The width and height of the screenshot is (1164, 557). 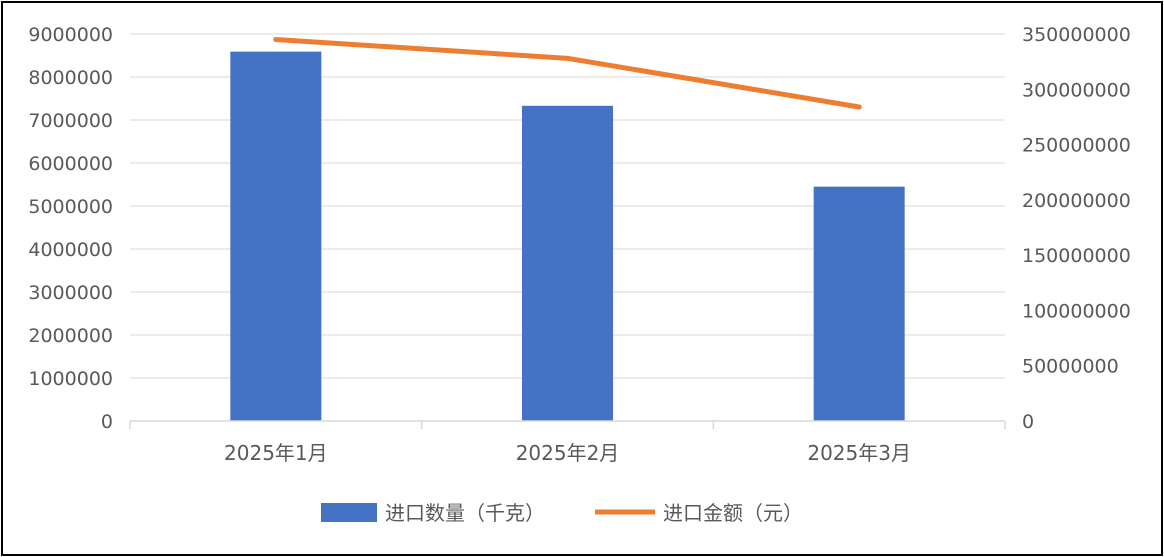 What do you see at coordinates (562, 513) in the screenshot?
I see `legend: 进口数量（千克） 进口金额（元）` at bounding box center [562, 513].